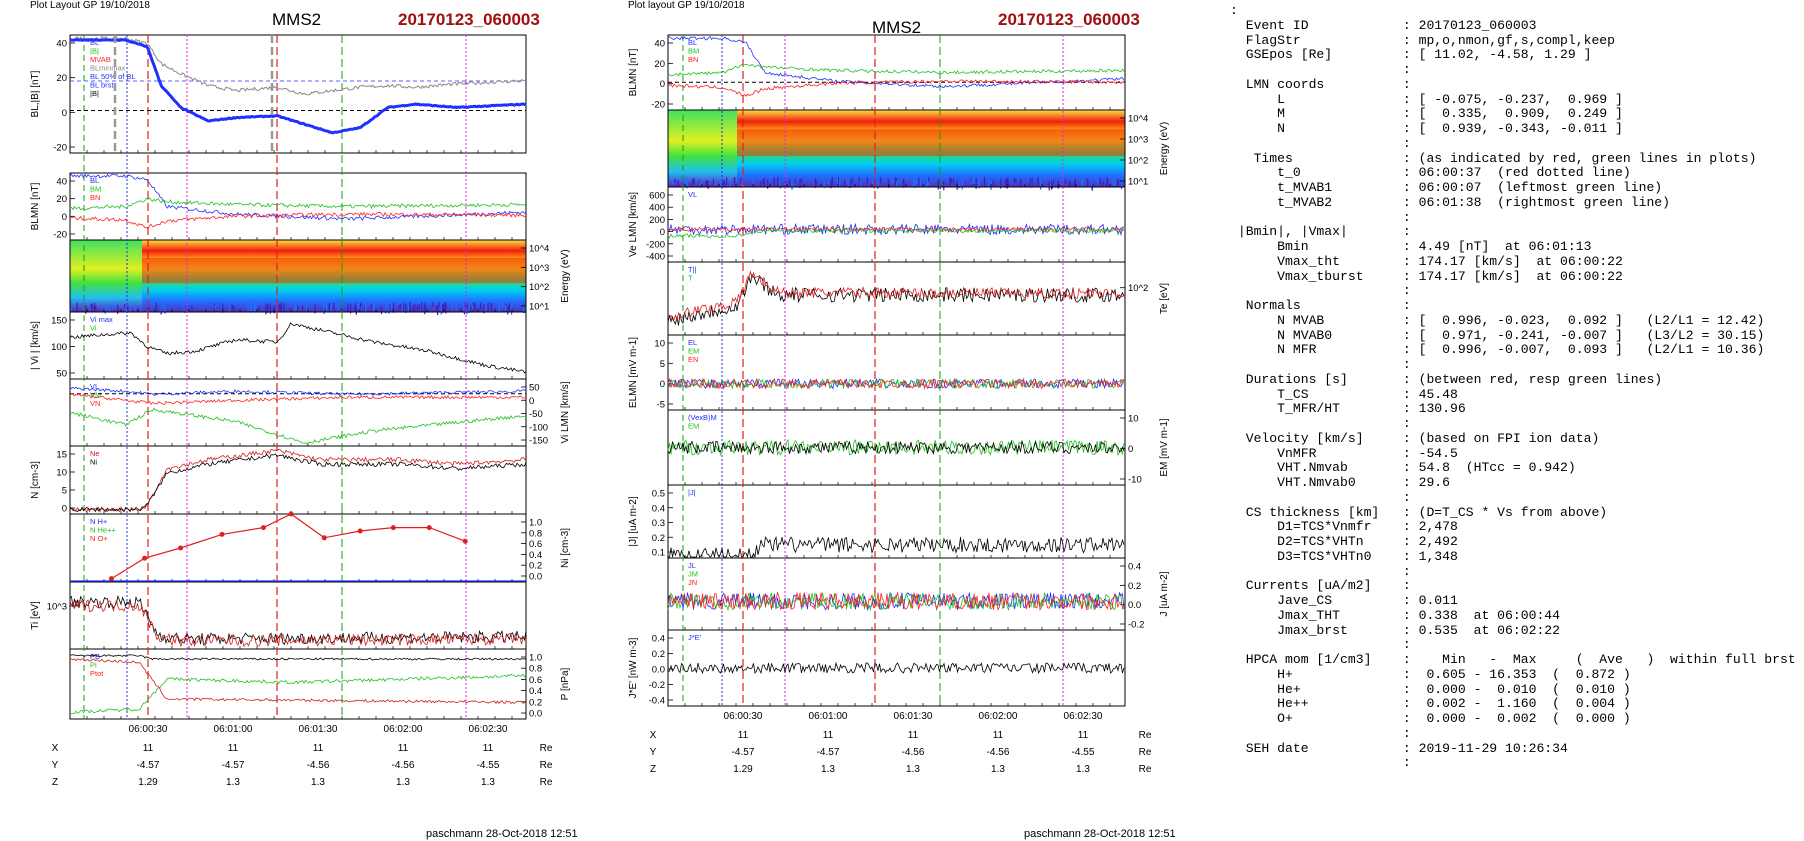 Image resolution: width=1804 pixels, height=841 pixels. I want to click on position-row-label: Z, so click(653, 769).